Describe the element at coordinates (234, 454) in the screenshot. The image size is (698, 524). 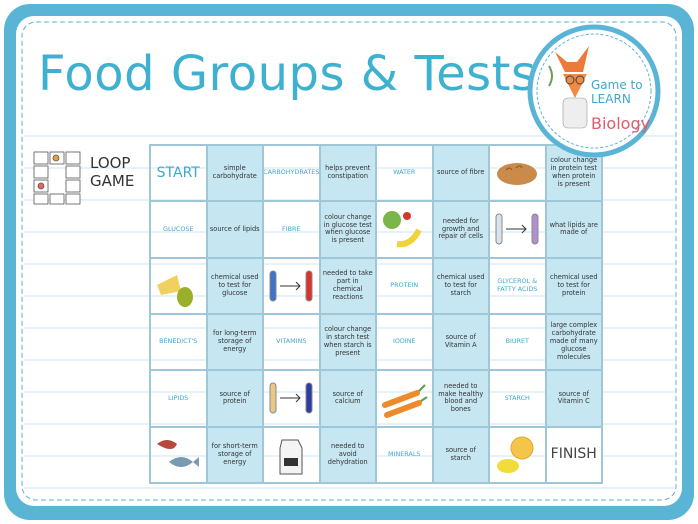
I see `grid-cell: for short-term storage of energy` at that location.